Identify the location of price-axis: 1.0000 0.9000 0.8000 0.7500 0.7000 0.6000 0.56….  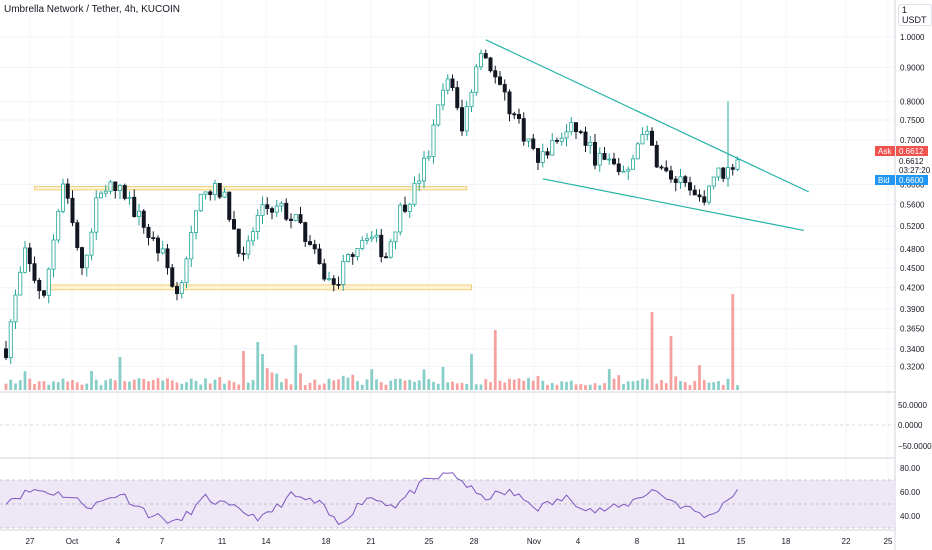
(912, 202).